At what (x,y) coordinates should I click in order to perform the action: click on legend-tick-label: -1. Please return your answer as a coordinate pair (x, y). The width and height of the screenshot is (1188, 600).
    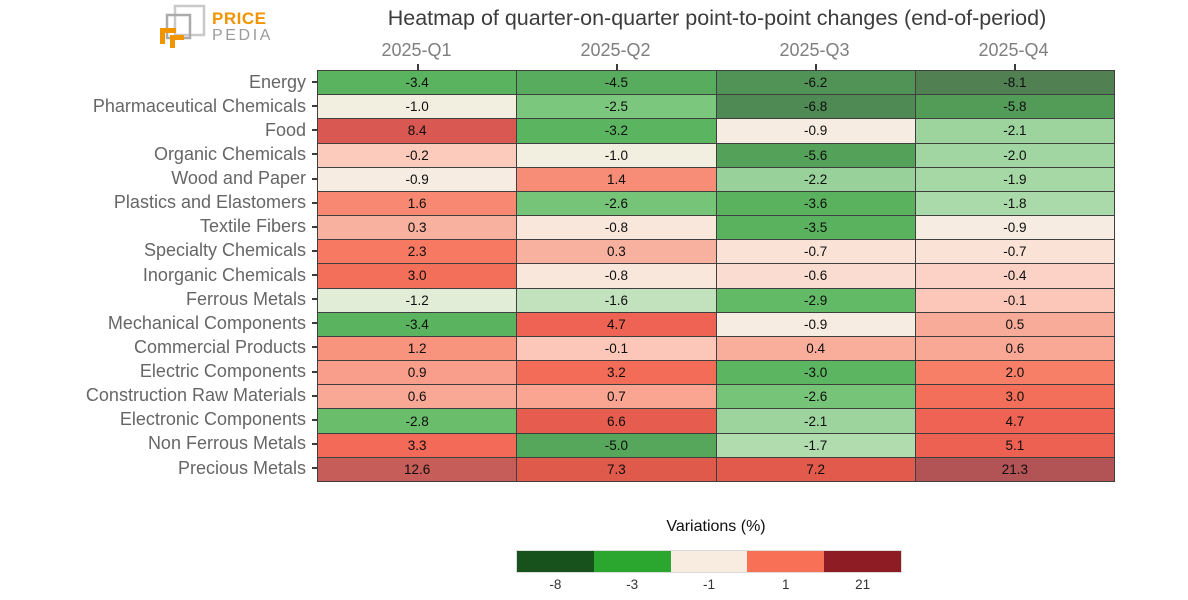
    Looking at the image, I should click on (708, 584).